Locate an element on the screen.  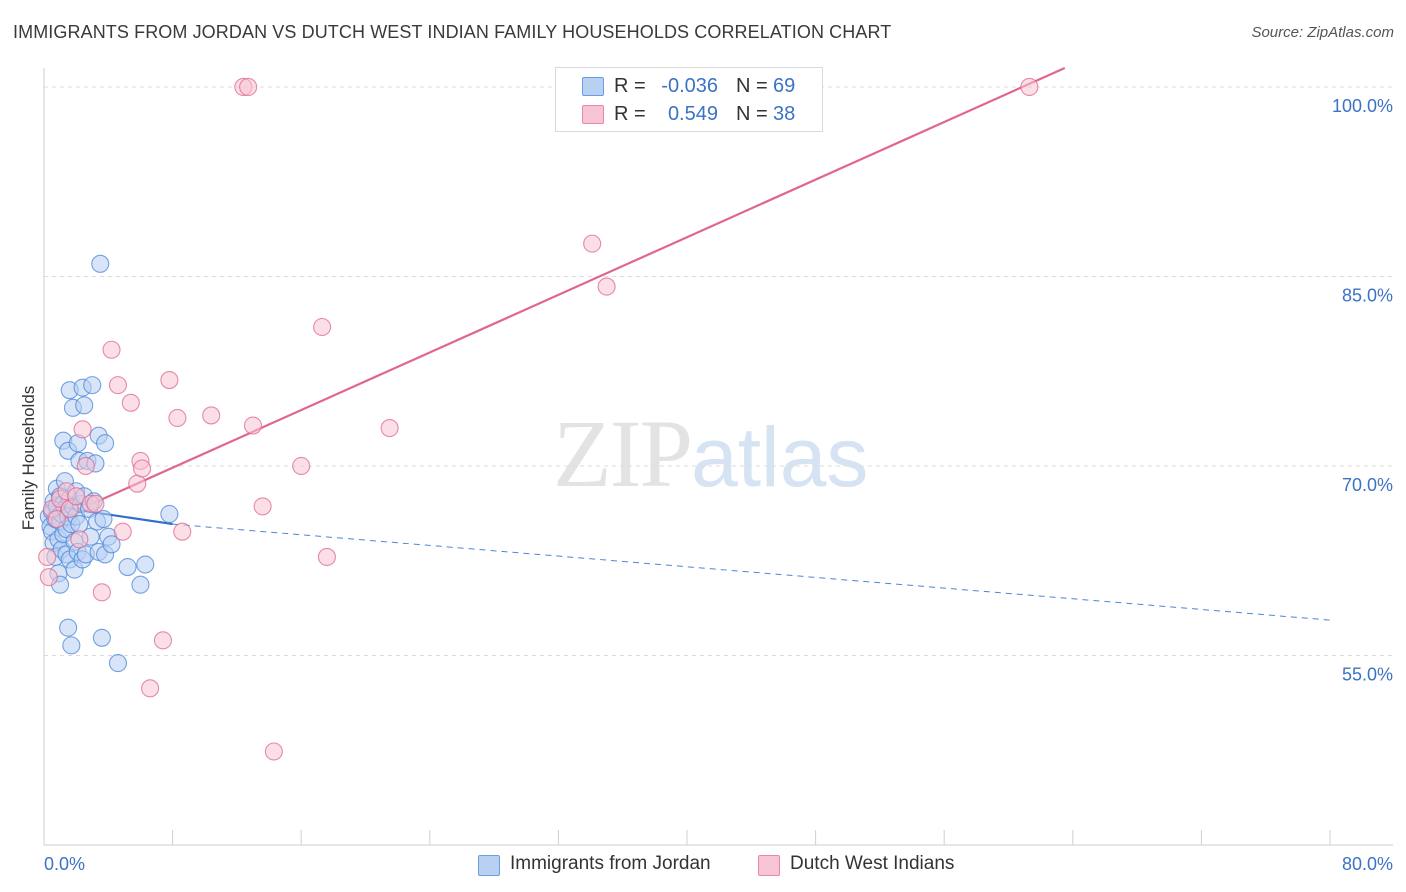
legend-swatch-dutch-west-indians is located at coordinates (769, 865).